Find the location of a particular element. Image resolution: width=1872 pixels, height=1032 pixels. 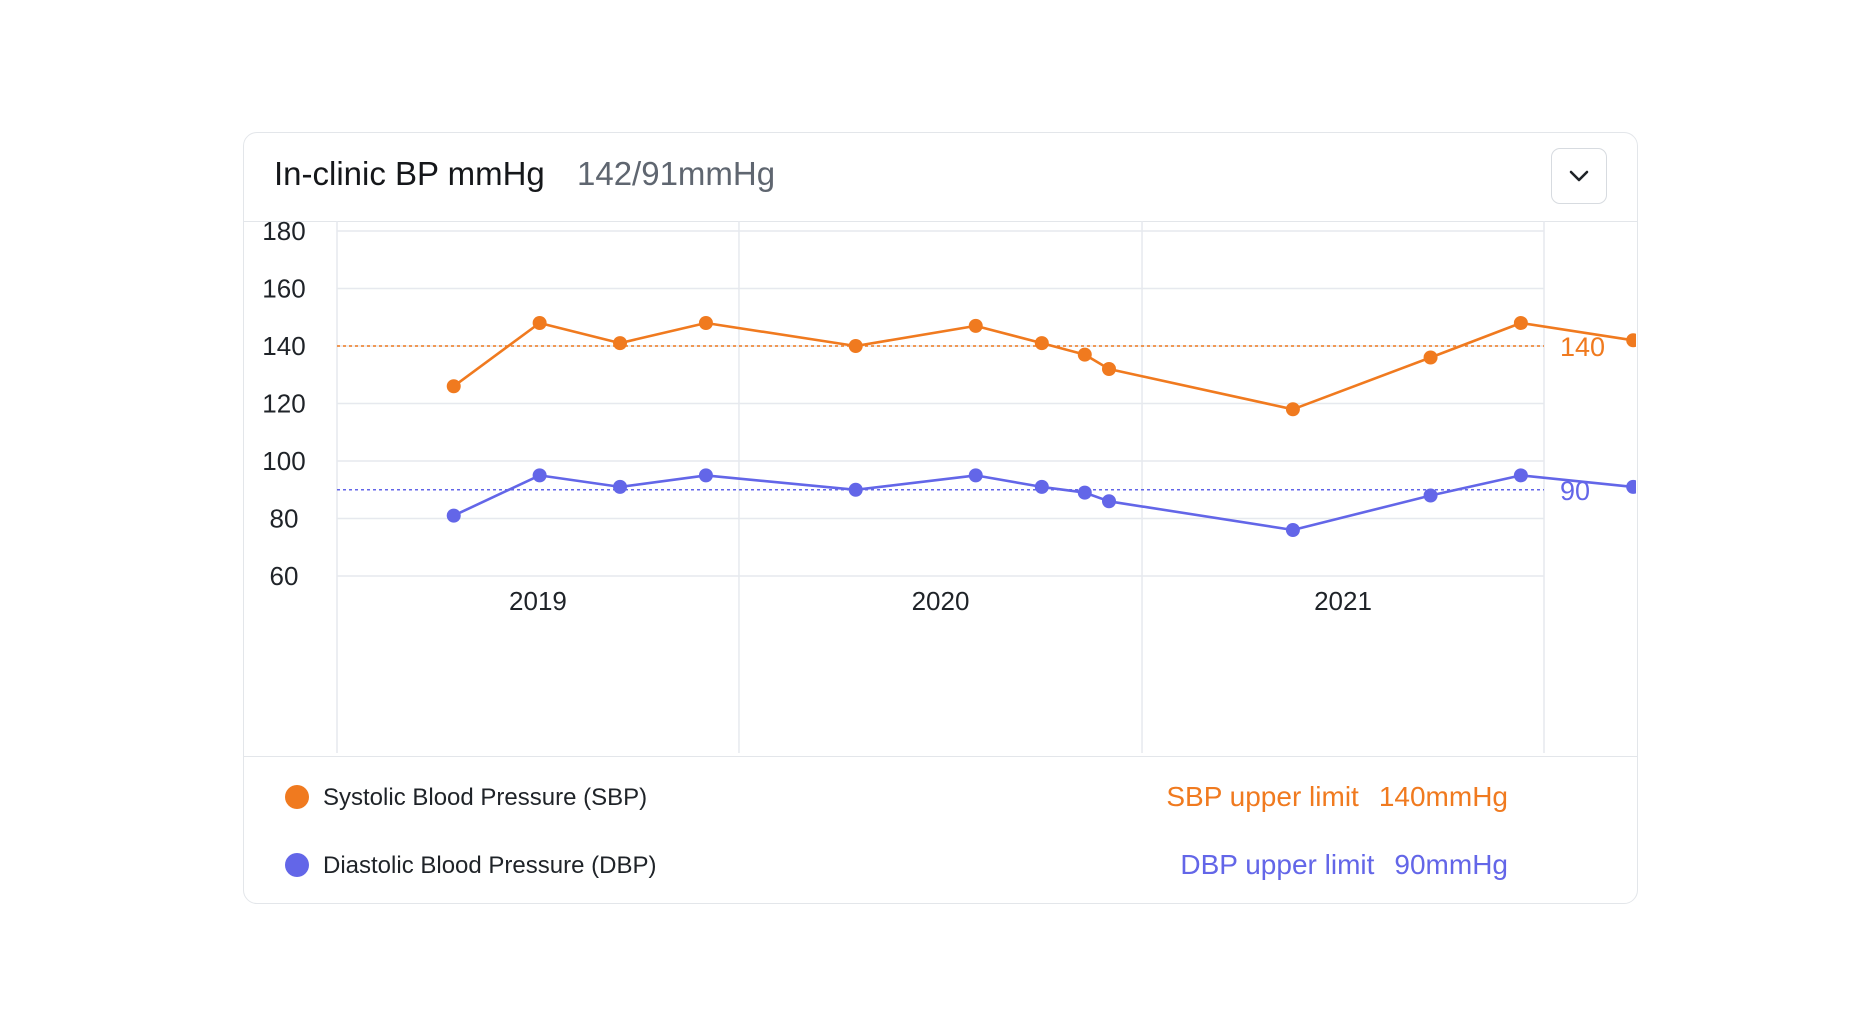

chevron-down-icon is located at coordinates (1579, 176).